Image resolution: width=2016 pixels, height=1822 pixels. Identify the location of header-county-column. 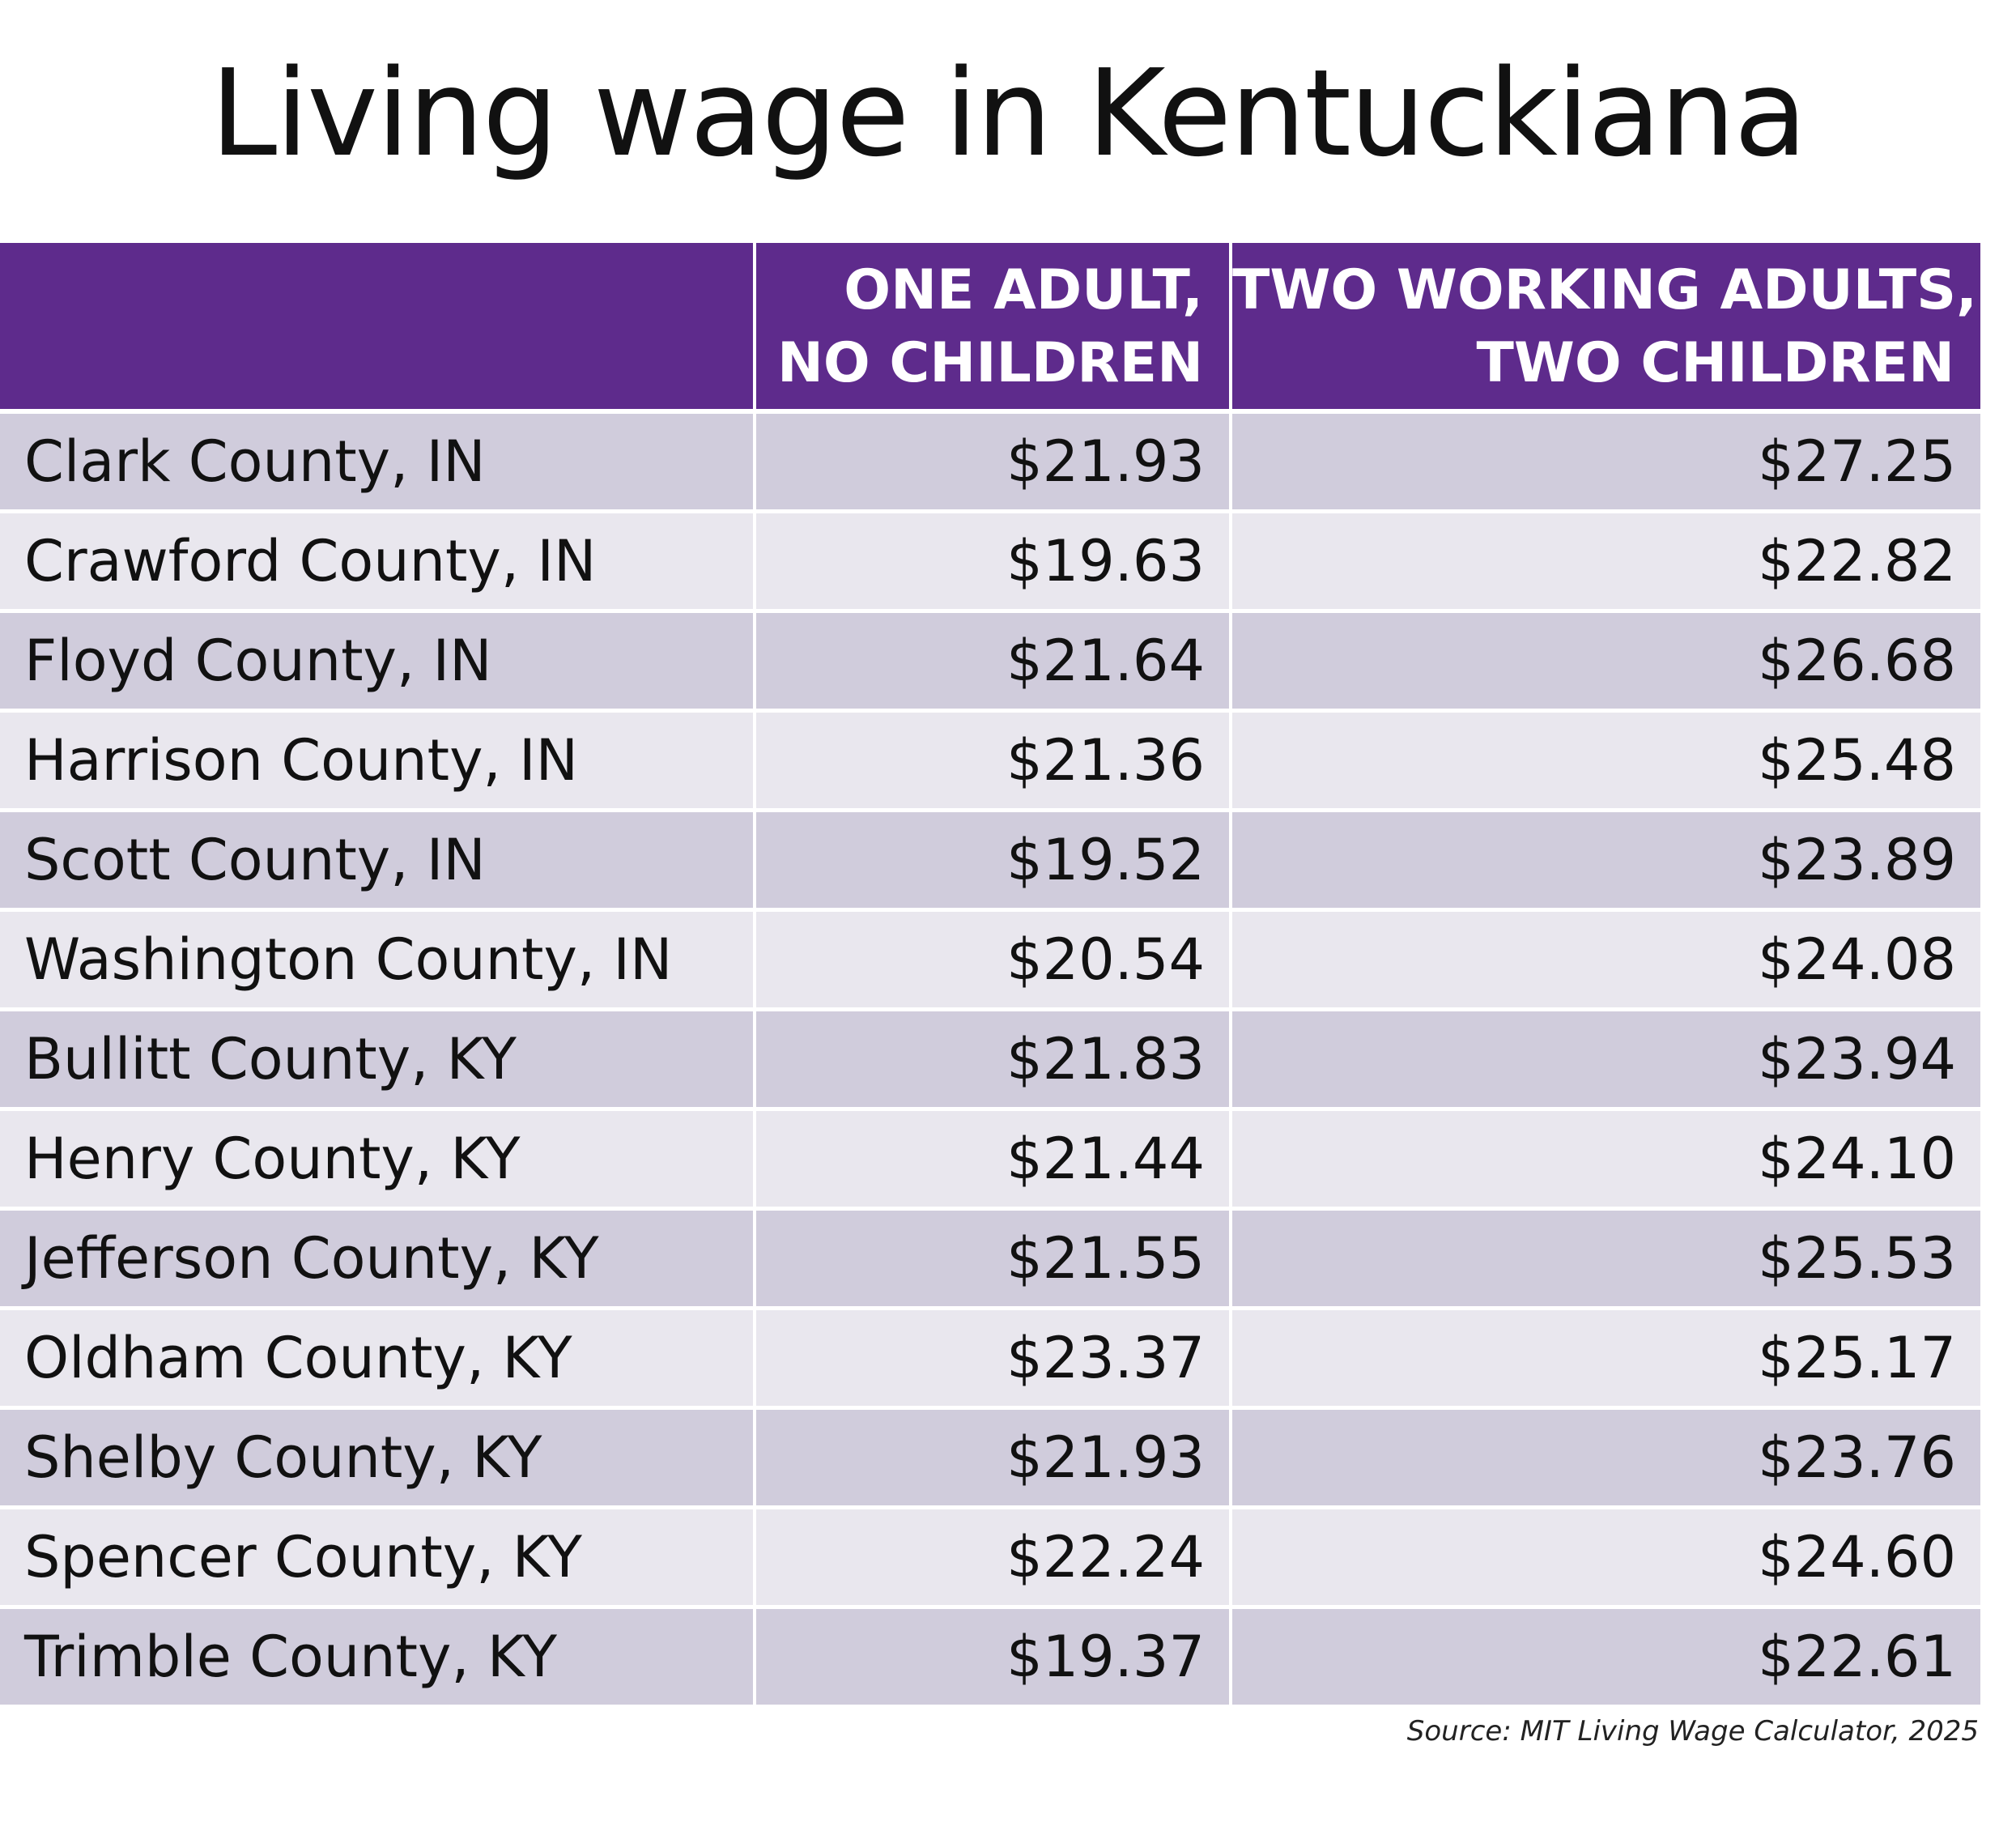
(376, 326).